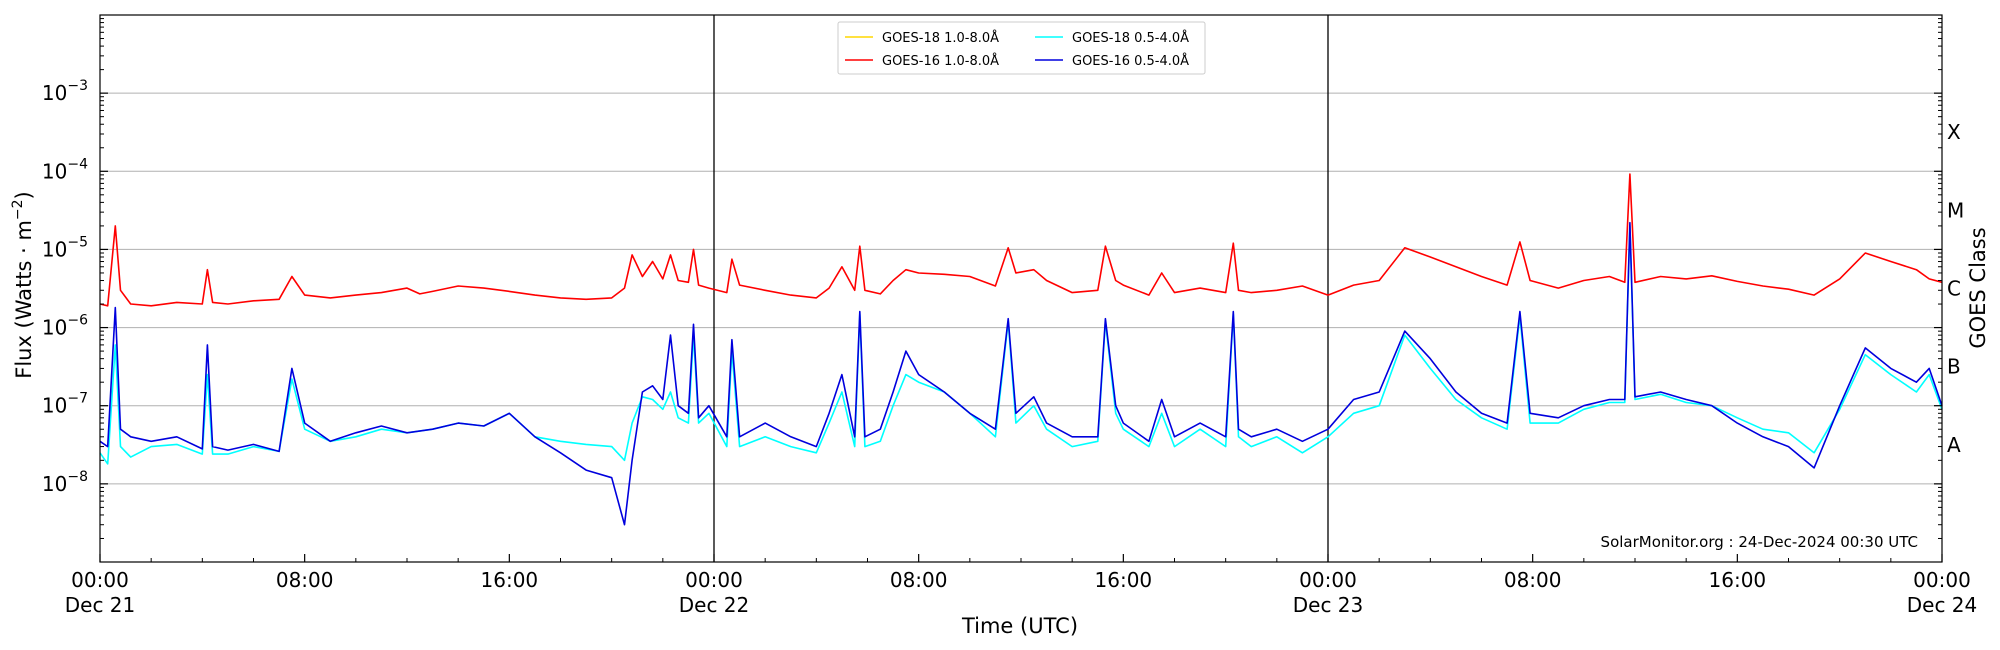 This screenshot has width=2000, height=650. What do you see at coordinates (1954, 367) in the screenshot?
I see `goes-class-label: B` at bounding box center [1954, 367].